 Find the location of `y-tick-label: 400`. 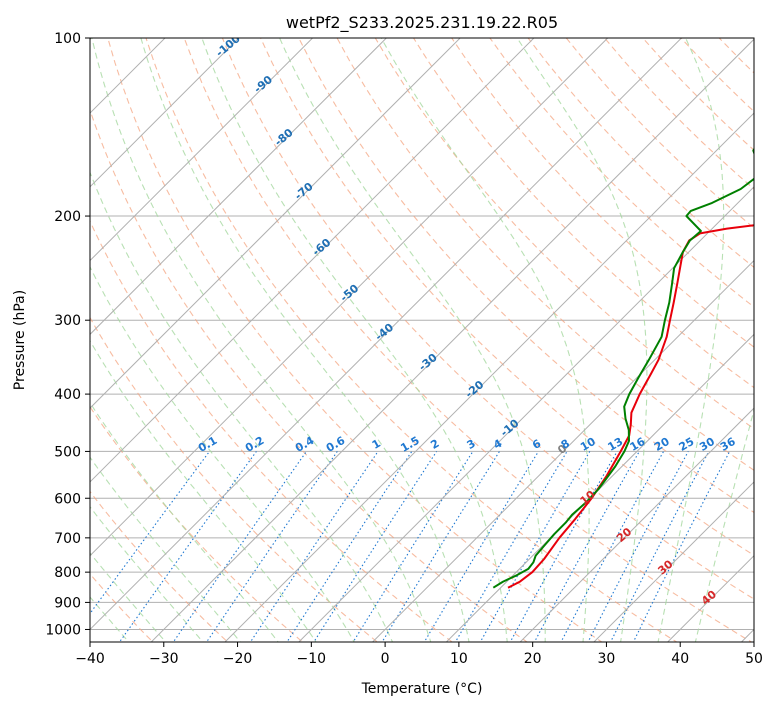

y-tick-label: 400 is located at coordinates (67, 395).